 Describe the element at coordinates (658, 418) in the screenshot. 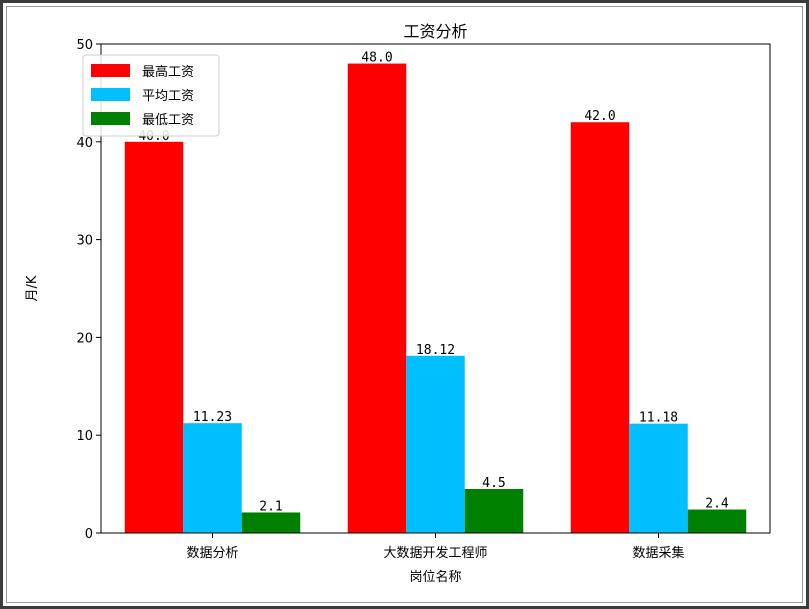

I see `bar-value-label: 11.18` at that location.